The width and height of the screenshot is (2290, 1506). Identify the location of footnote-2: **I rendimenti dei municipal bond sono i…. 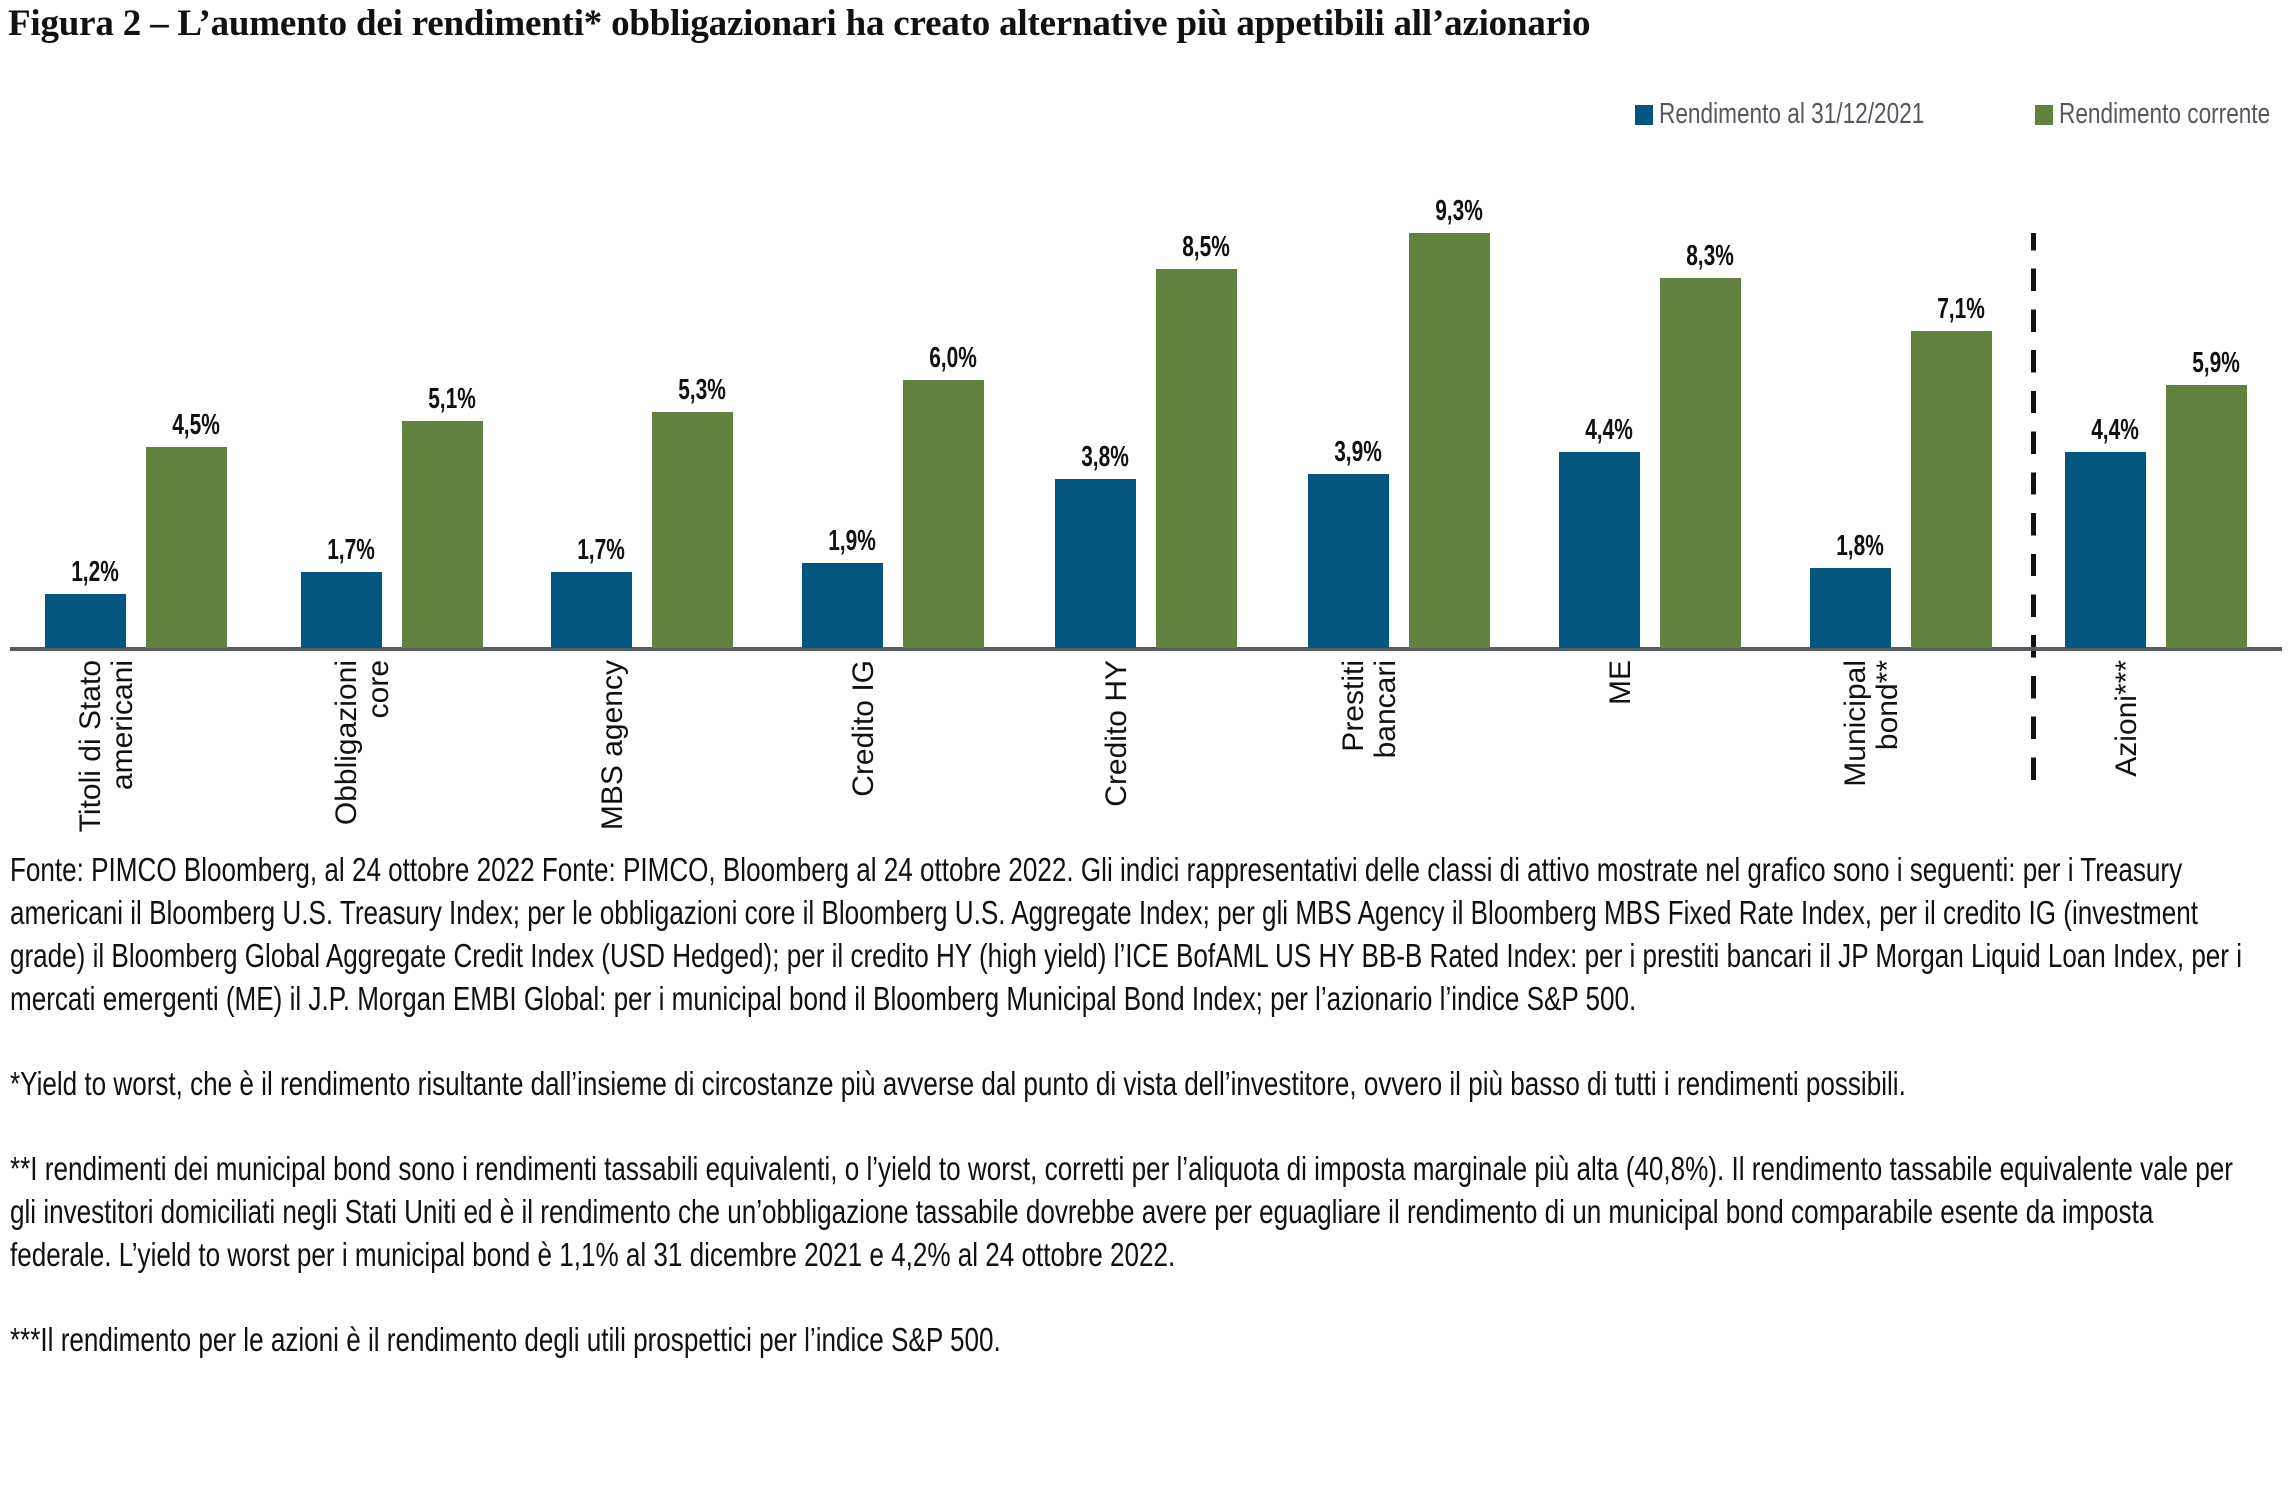
(1121, 1211).